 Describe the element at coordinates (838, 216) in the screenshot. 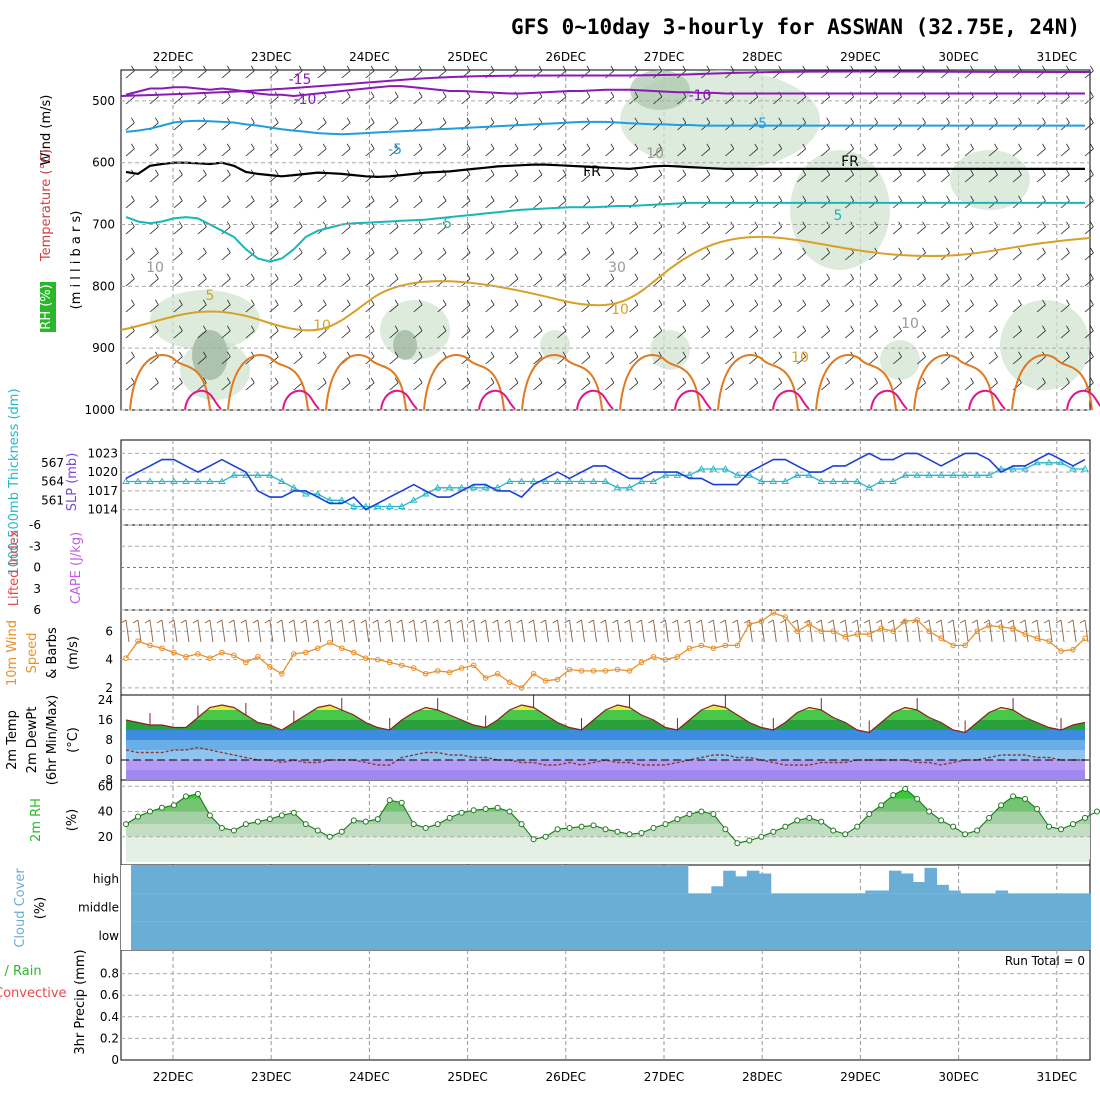

I see `contour-label: 5` at that location.